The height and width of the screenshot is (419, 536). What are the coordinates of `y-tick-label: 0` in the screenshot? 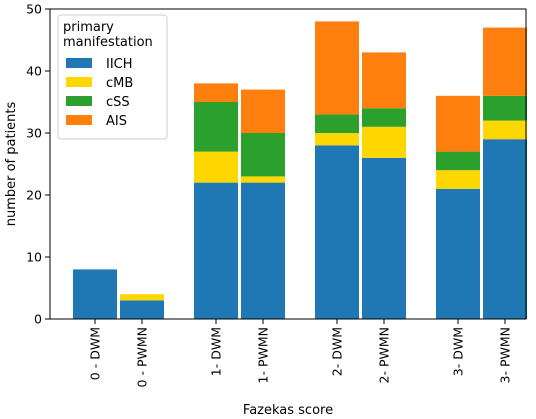 It's located at (38, 319).